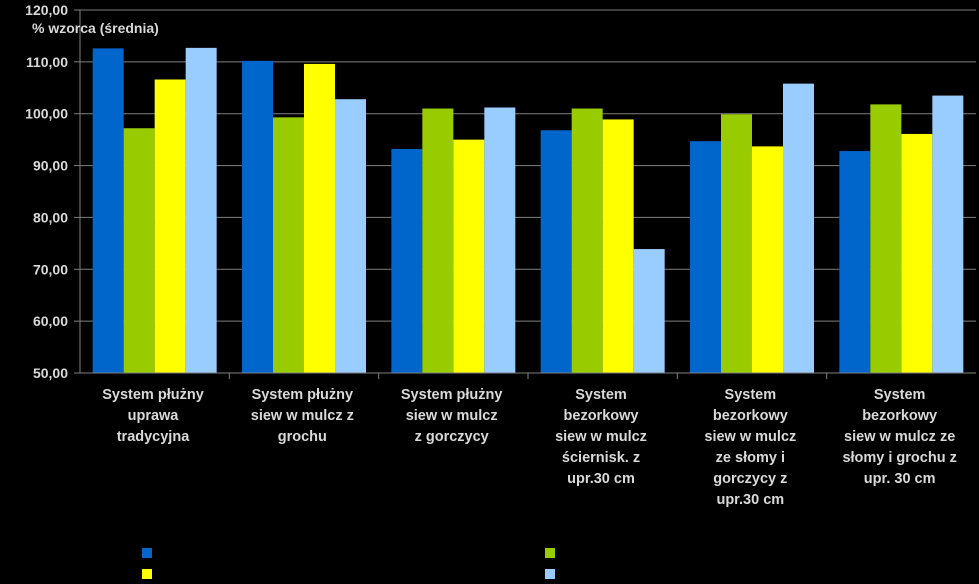 The width and height of the screenshot is (979, 584). What do you see at coordinates (451, 416) in the screenshot?
I see `x-tick-label: System płużny siew w mulcz z gorczycy` at bounding box center [451, 416].